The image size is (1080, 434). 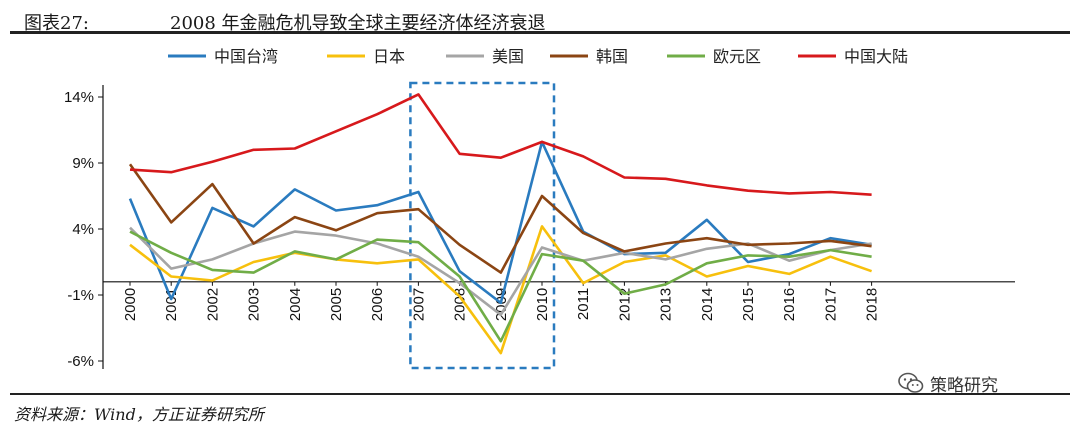 What do you see at coordinates (130, 304) in the screenshot?
I see `x-tick-label-0: 2000` at bounding box center [130, 304].